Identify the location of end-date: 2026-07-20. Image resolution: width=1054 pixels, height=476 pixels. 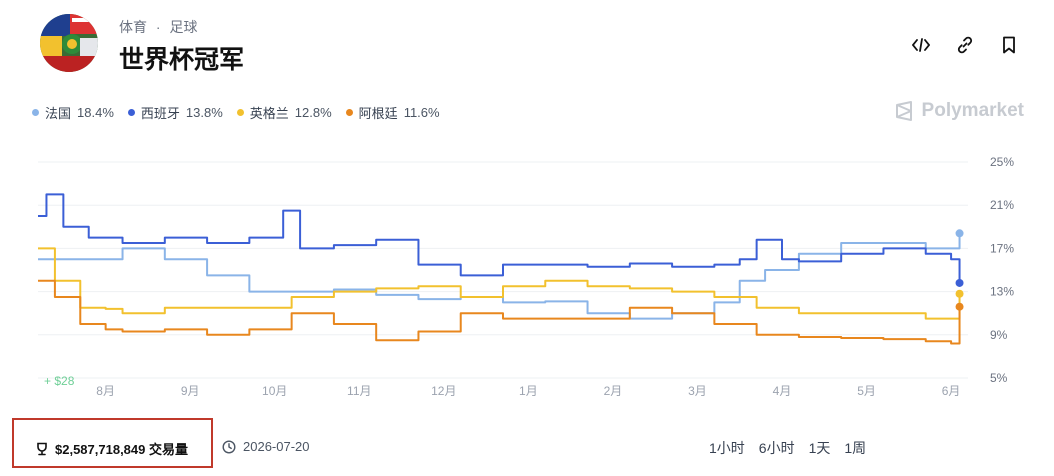
(266, 446).